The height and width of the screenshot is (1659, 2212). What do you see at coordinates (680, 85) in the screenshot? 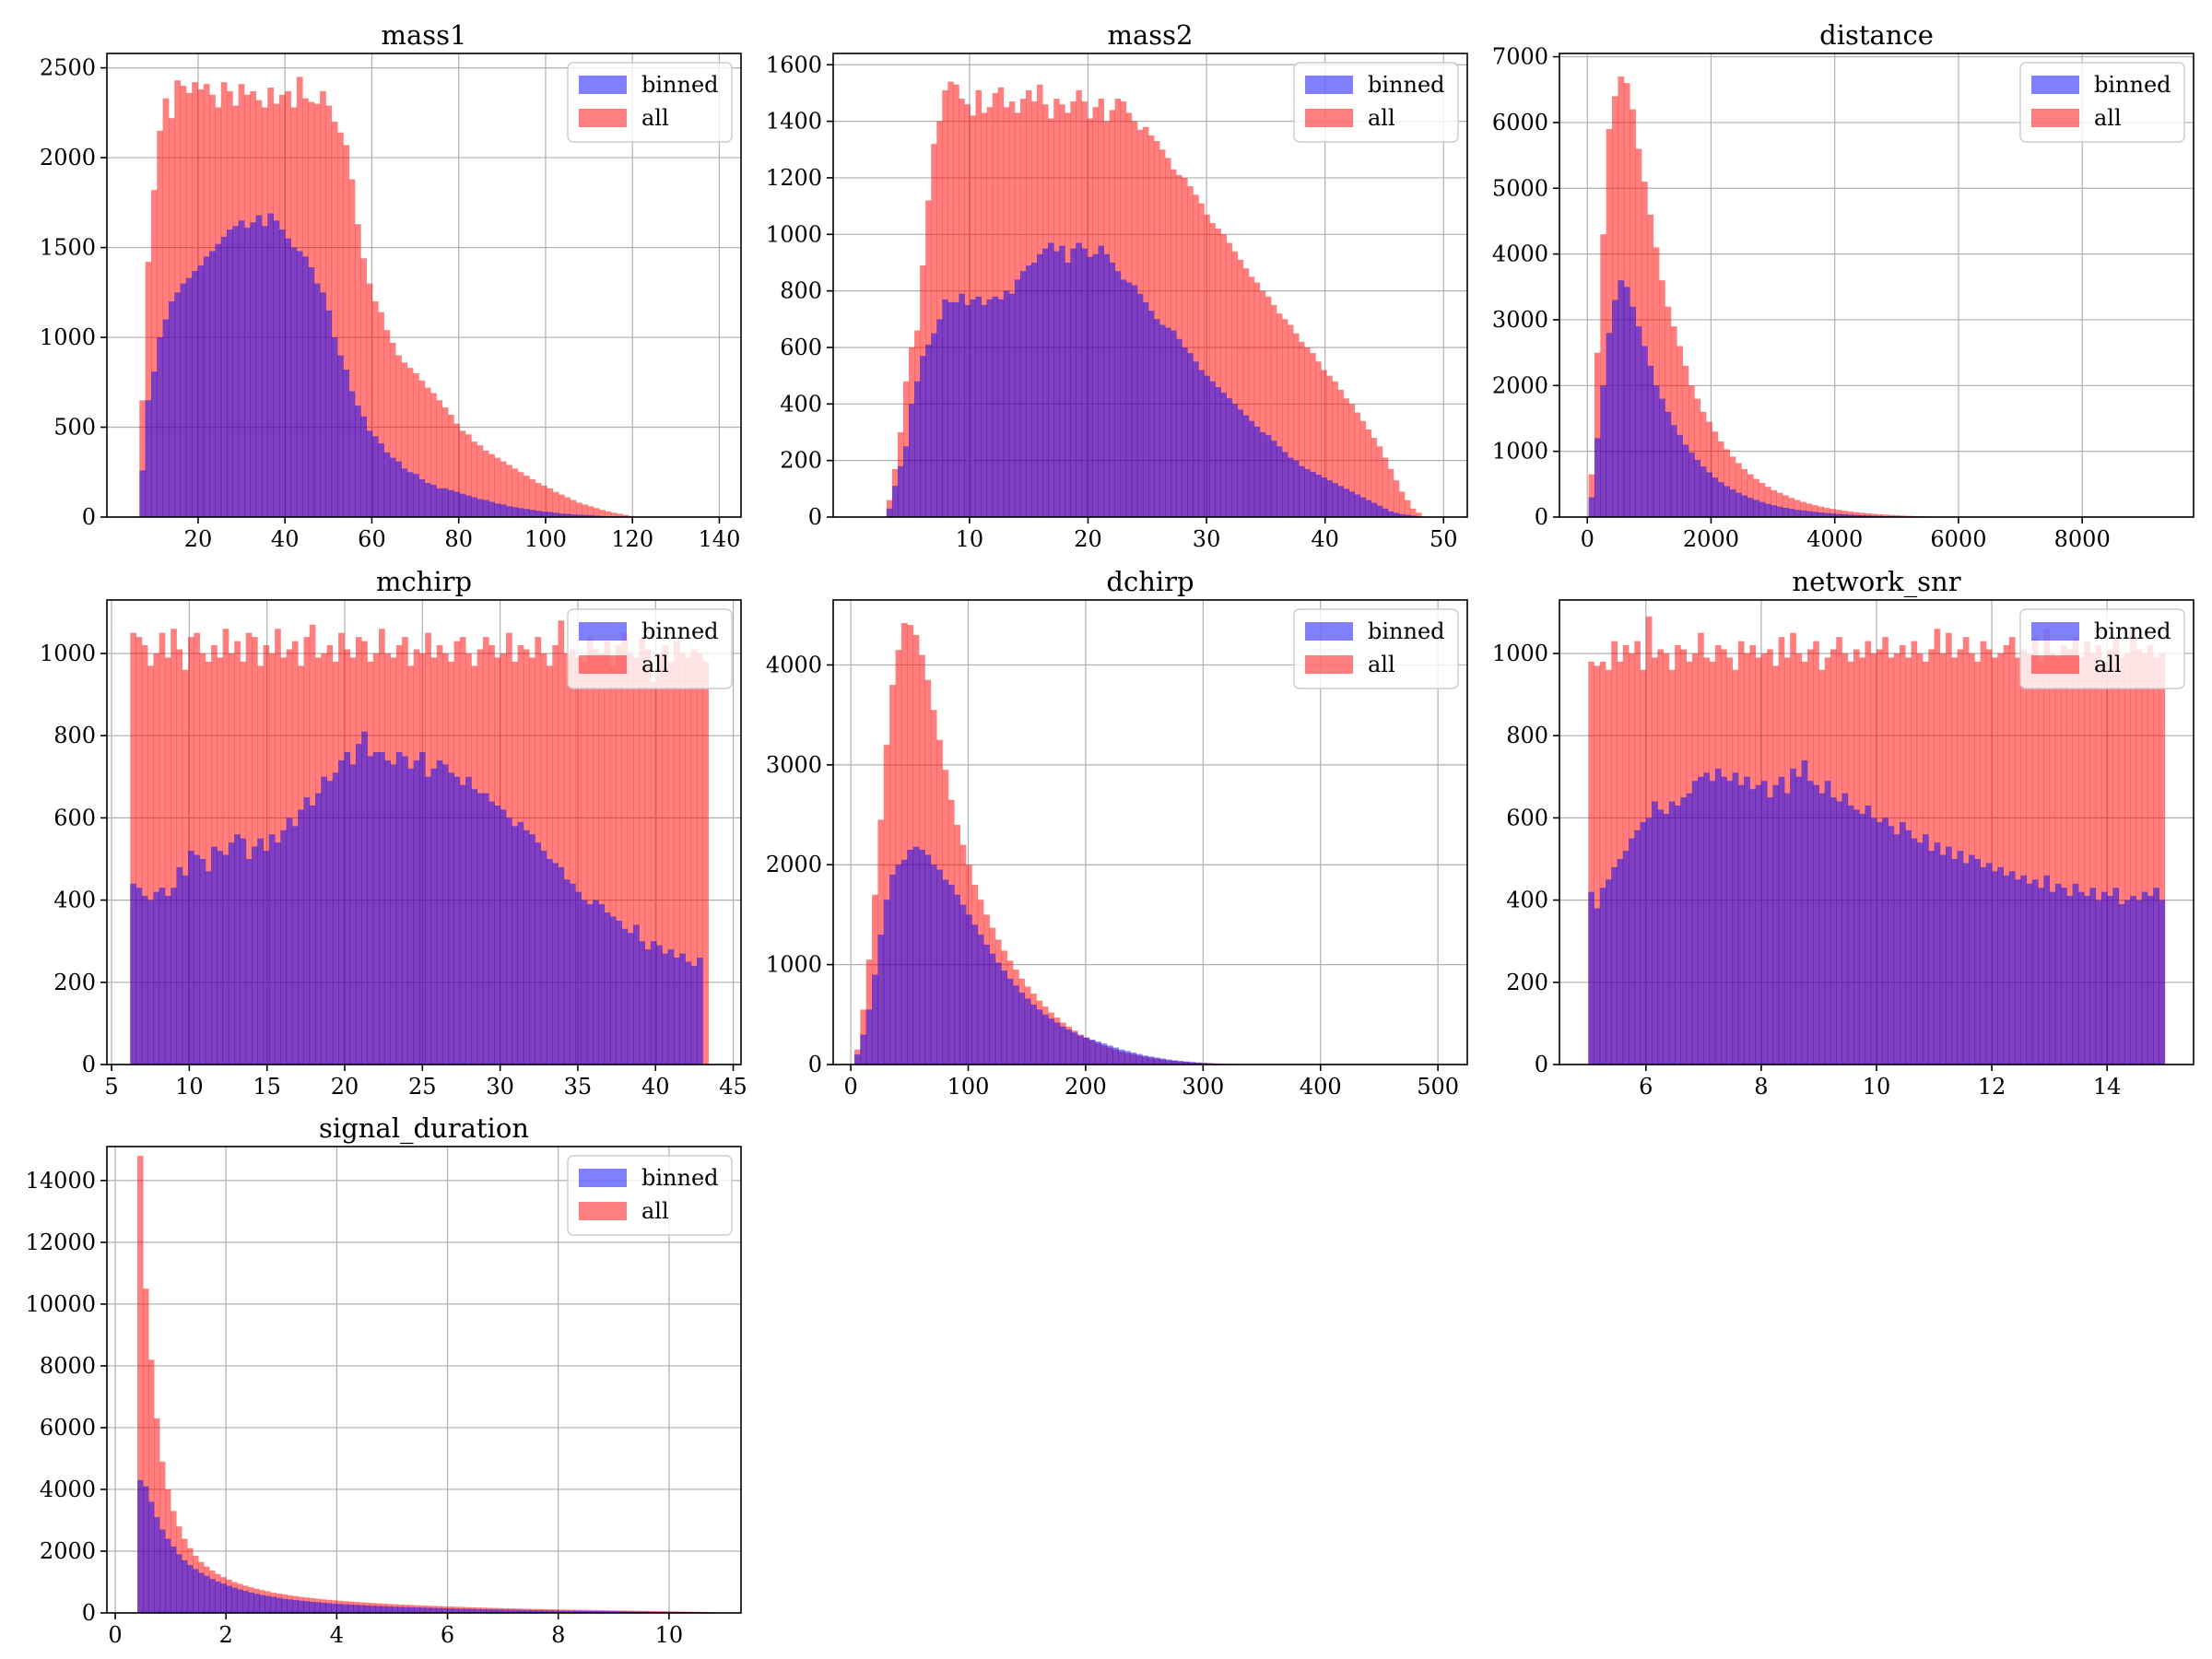
I see `legend-label-binned: binned` at bounding box center [680, 85].